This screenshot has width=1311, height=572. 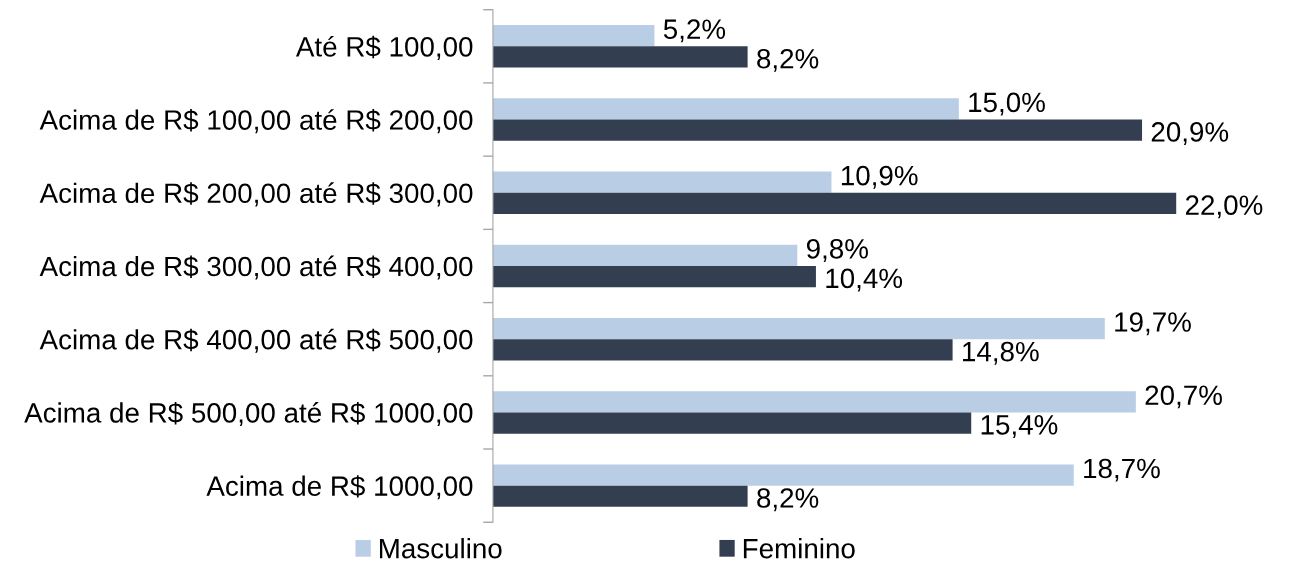 What do you see at coordinates (440, 548) in the screenshot?
I see `legend-label: Masculino` at bounding box center [440, 548].